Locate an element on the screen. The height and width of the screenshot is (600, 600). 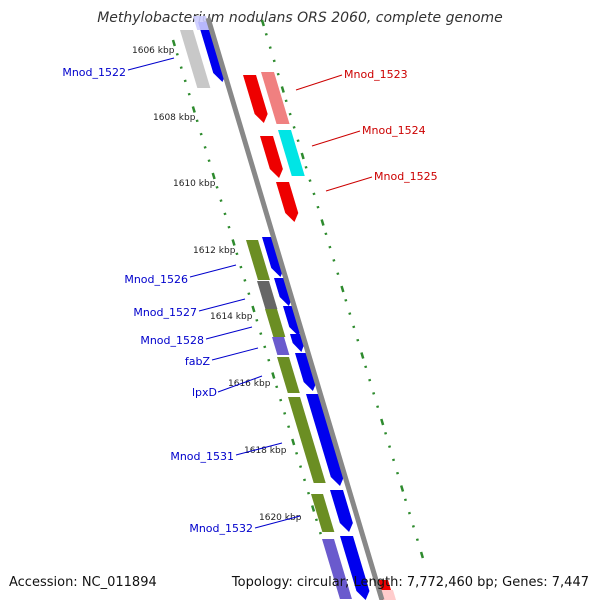
accession-text: Accession: NC_011894 is located at coordinates (83, 582).